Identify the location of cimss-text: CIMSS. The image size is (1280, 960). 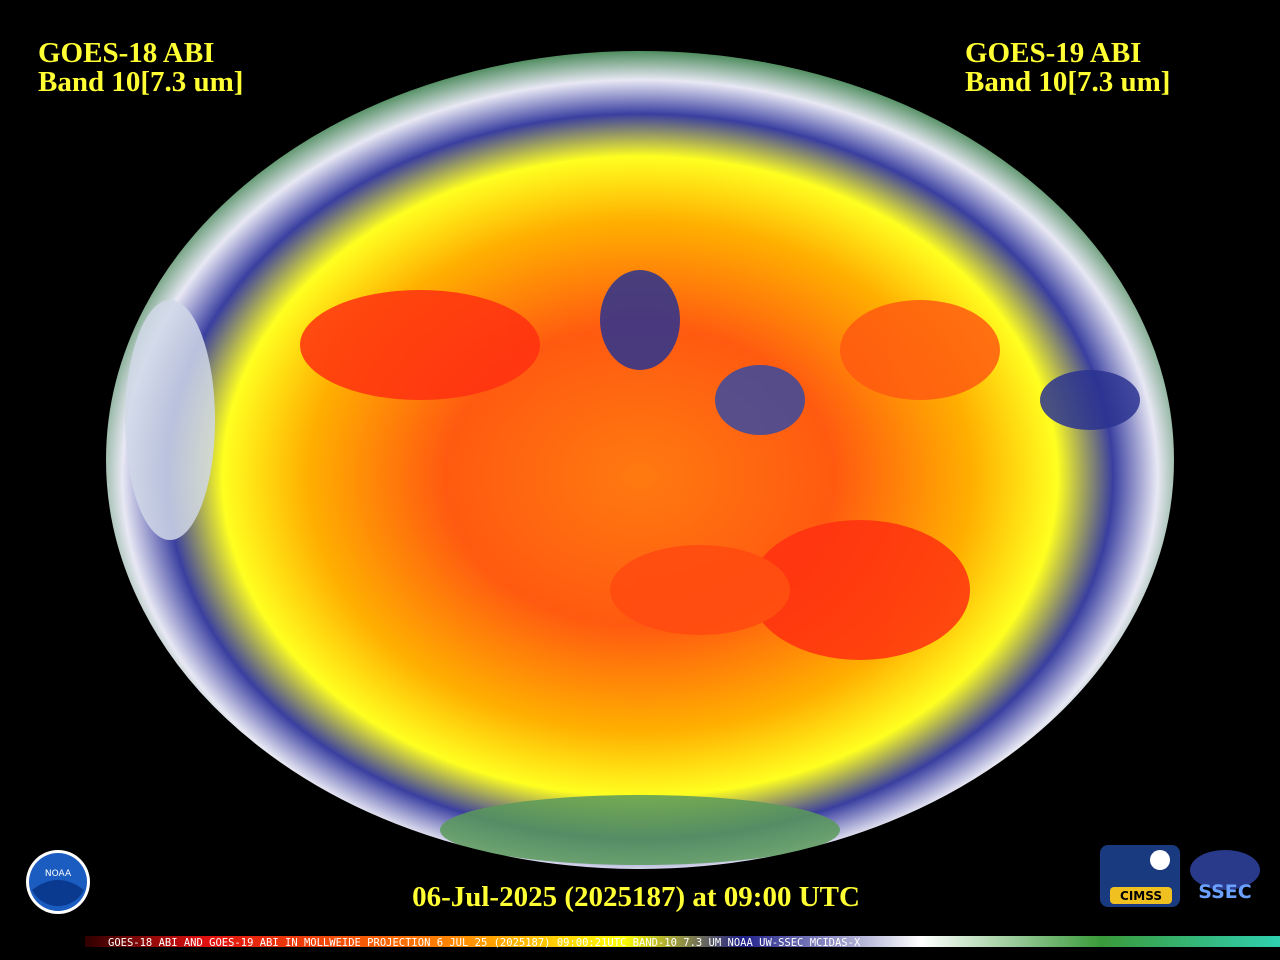
(1141, 896).